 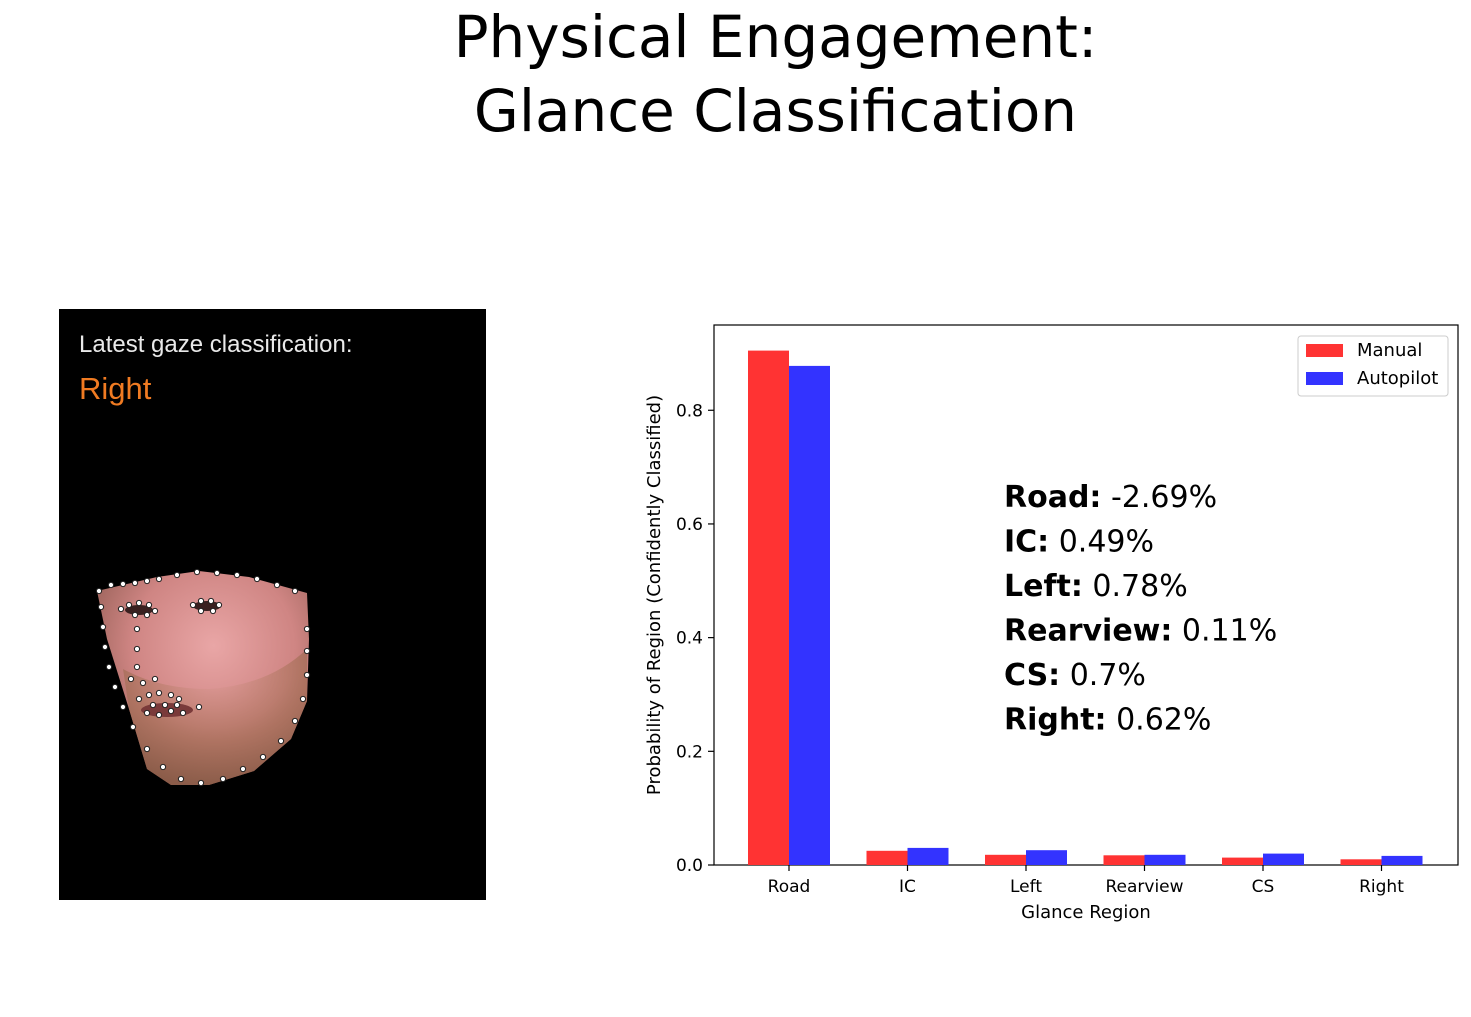 I want to click on bar-manual-left, so click(x=1005, y=859).